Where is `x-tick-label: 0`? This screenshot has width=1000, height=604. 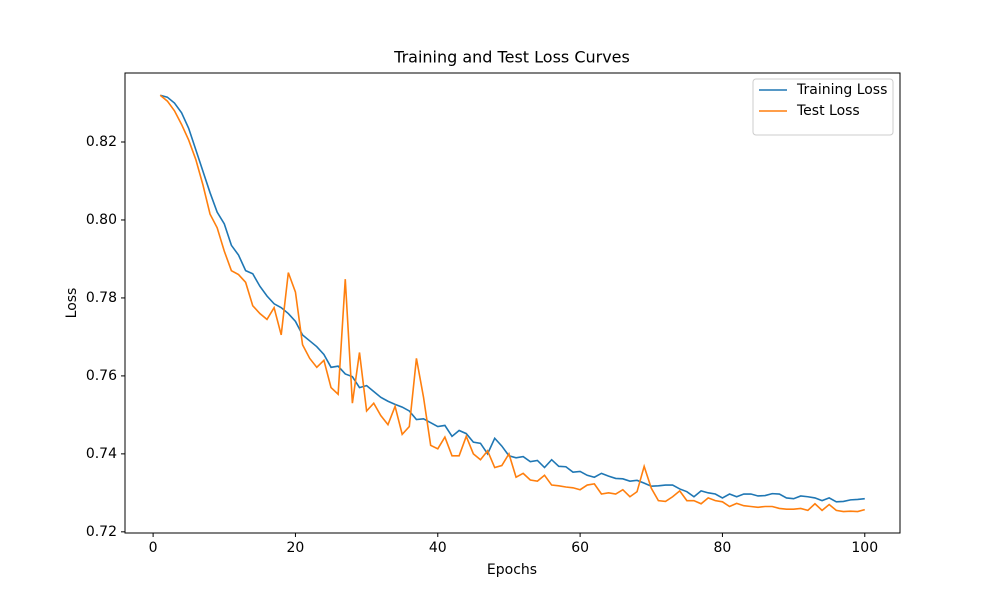
x-tick-label: 0 is located at coordinates (153, 548).